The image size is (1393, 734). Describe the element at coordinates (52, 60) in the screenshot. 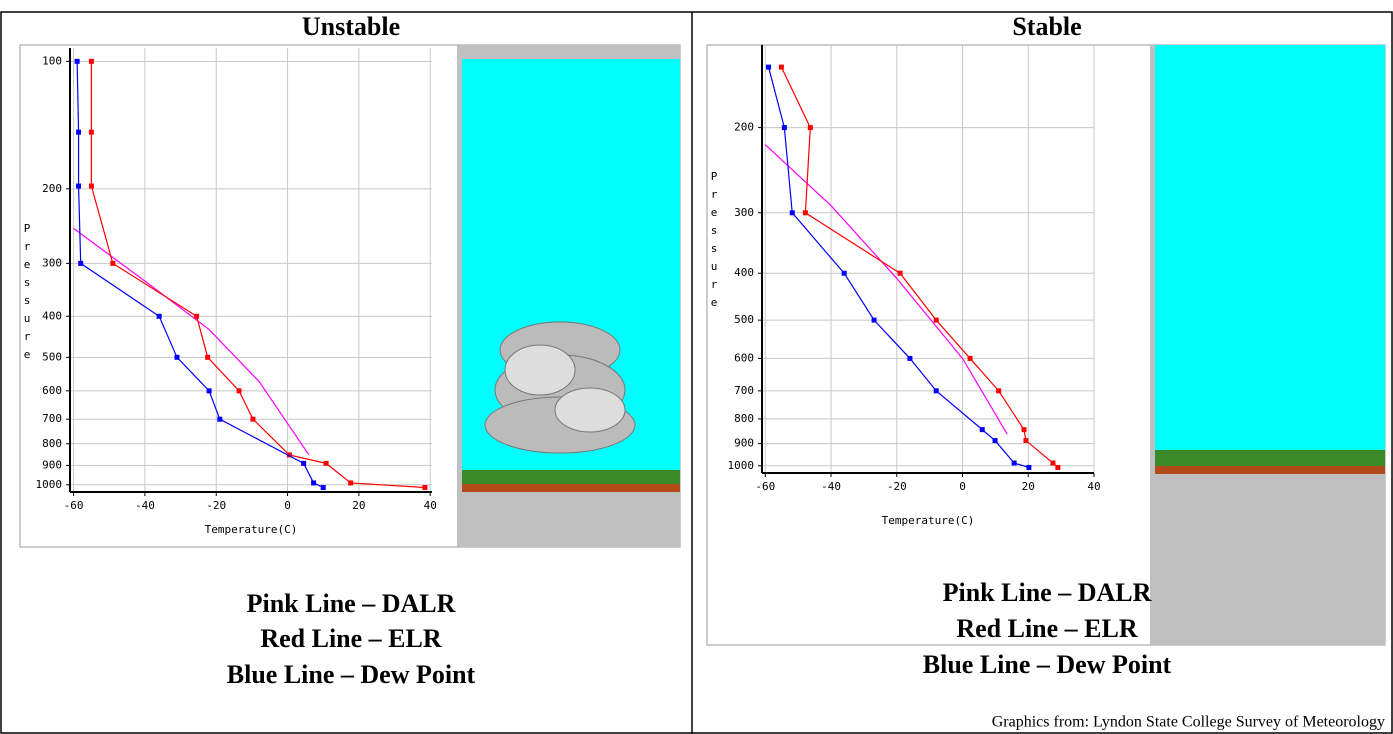

I see `y-tick-label: 100` at that location.